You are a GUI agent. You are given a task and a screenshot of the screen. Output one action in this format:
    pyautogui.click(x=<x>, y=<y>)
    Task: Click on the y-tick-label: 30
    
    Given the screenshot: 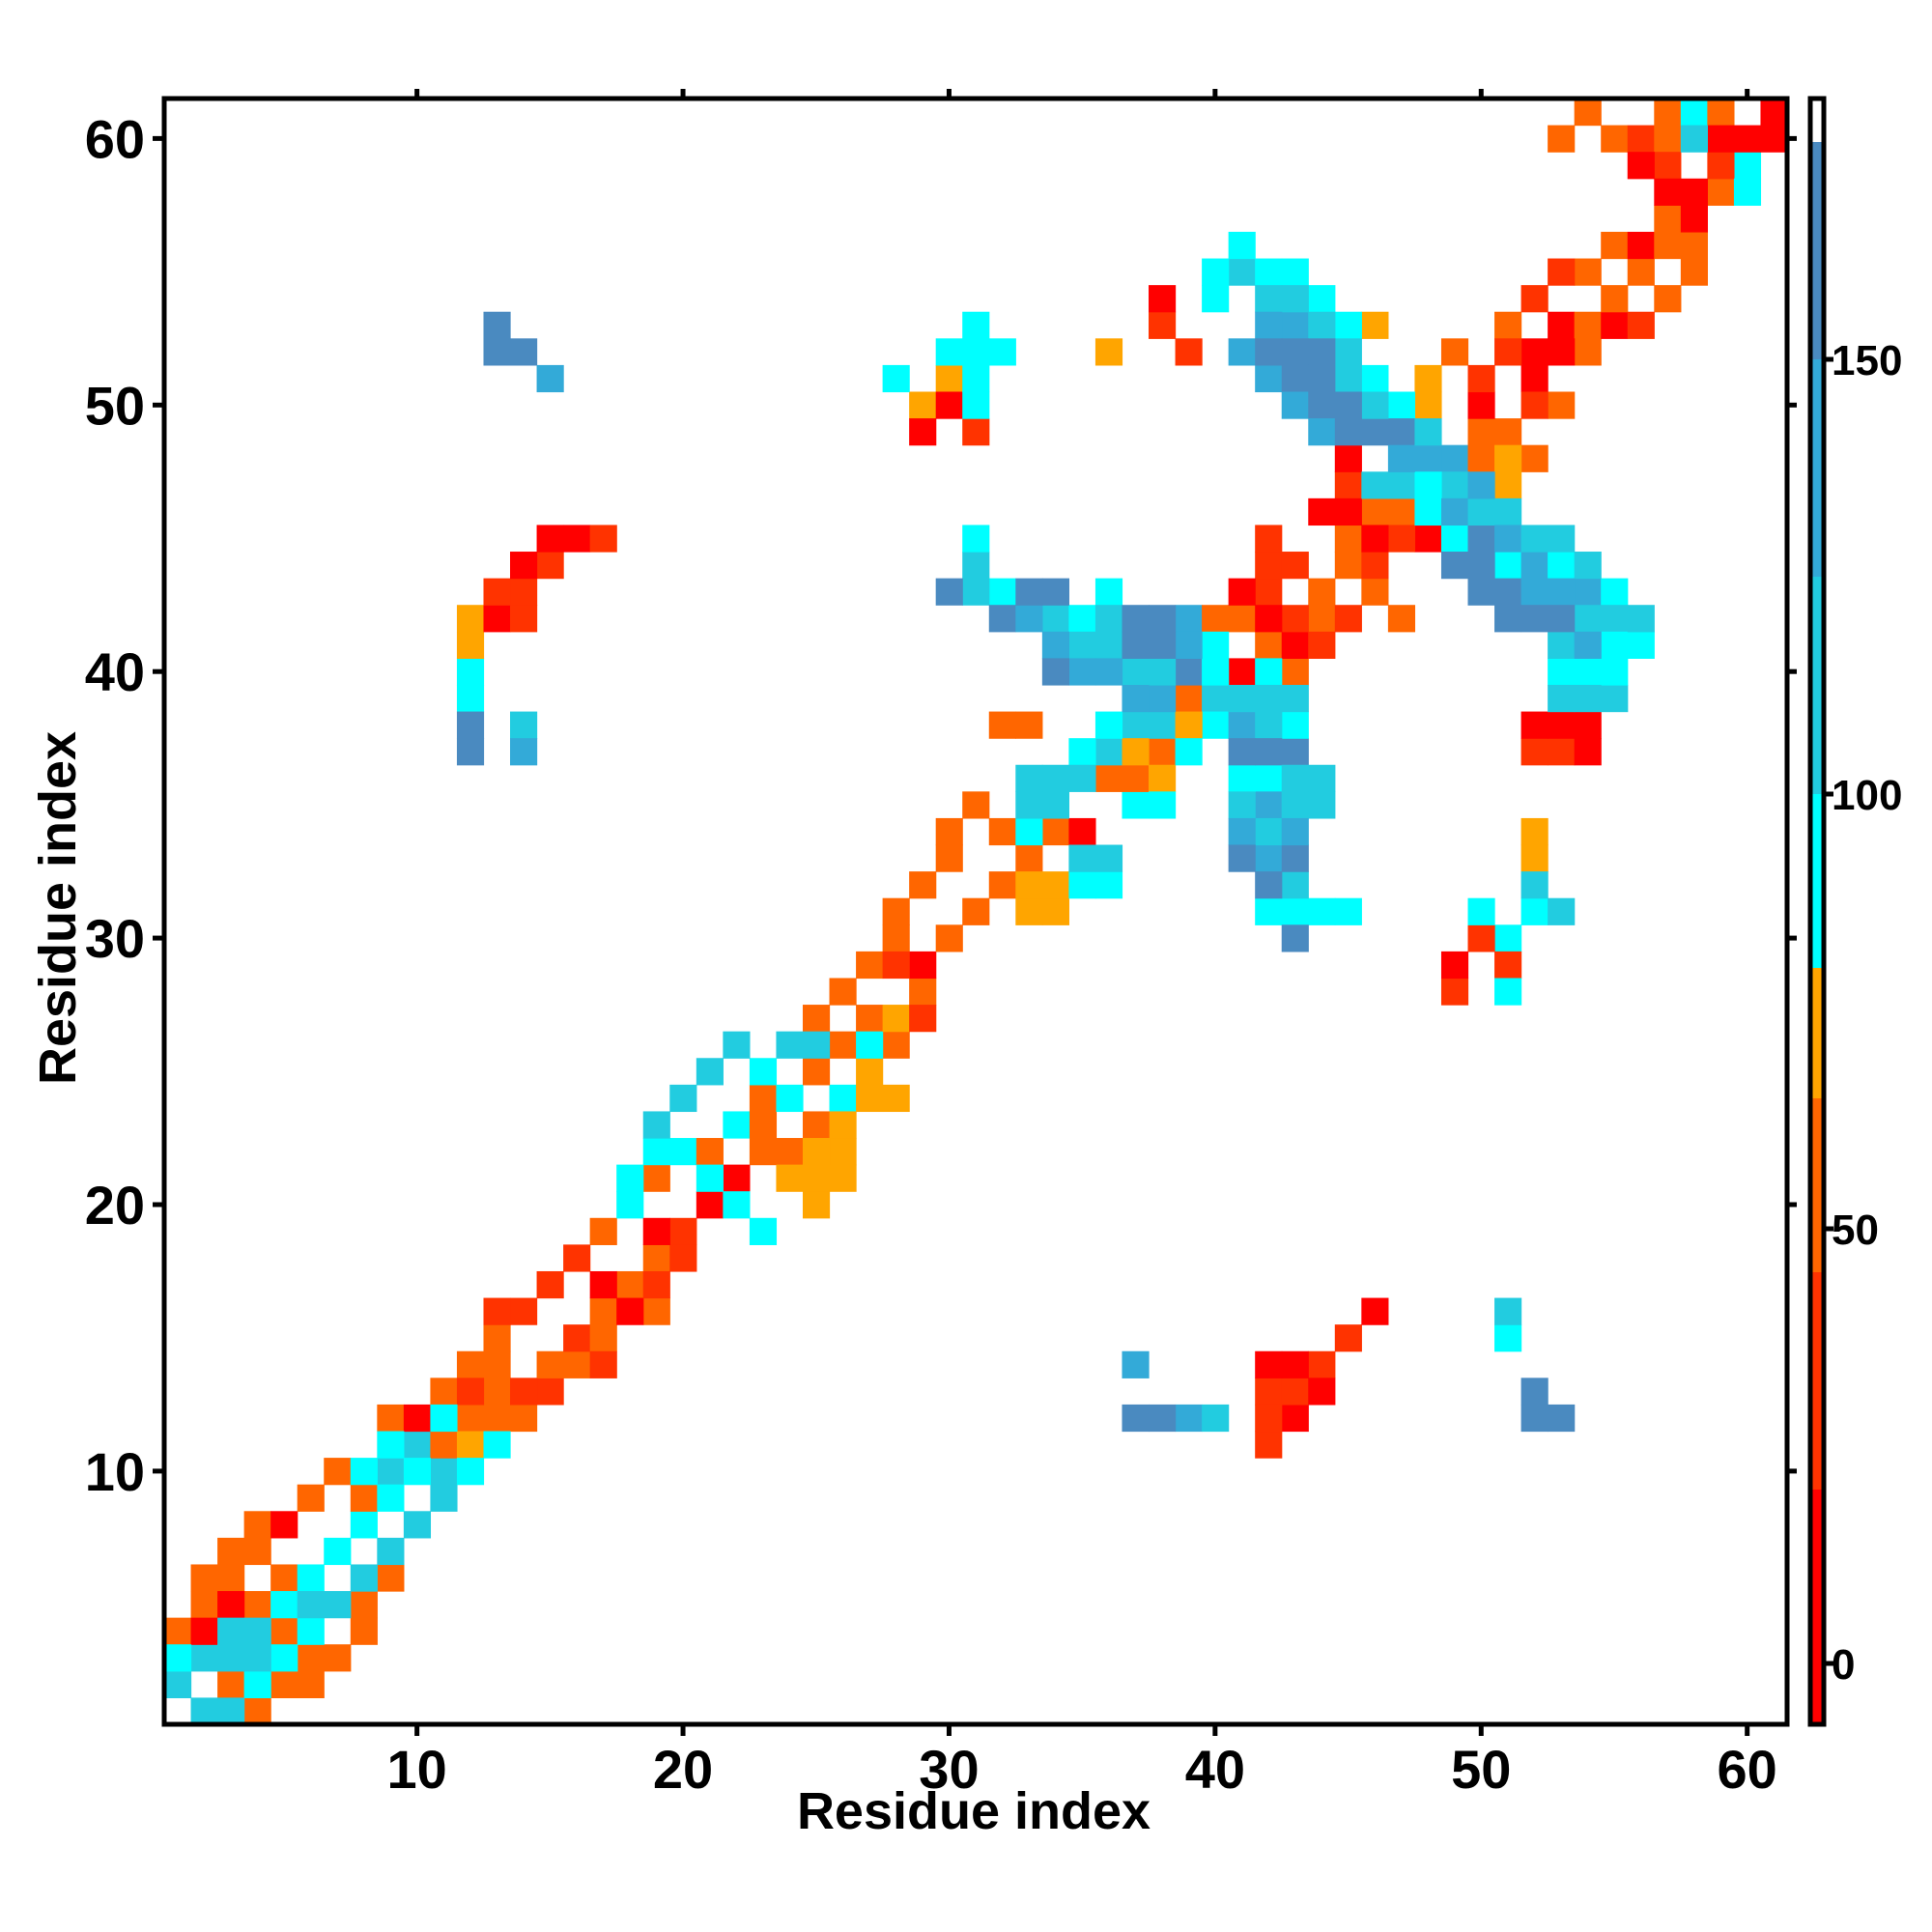 What is the action you would take?
    pyautogui.click(x=115, y=938)
    